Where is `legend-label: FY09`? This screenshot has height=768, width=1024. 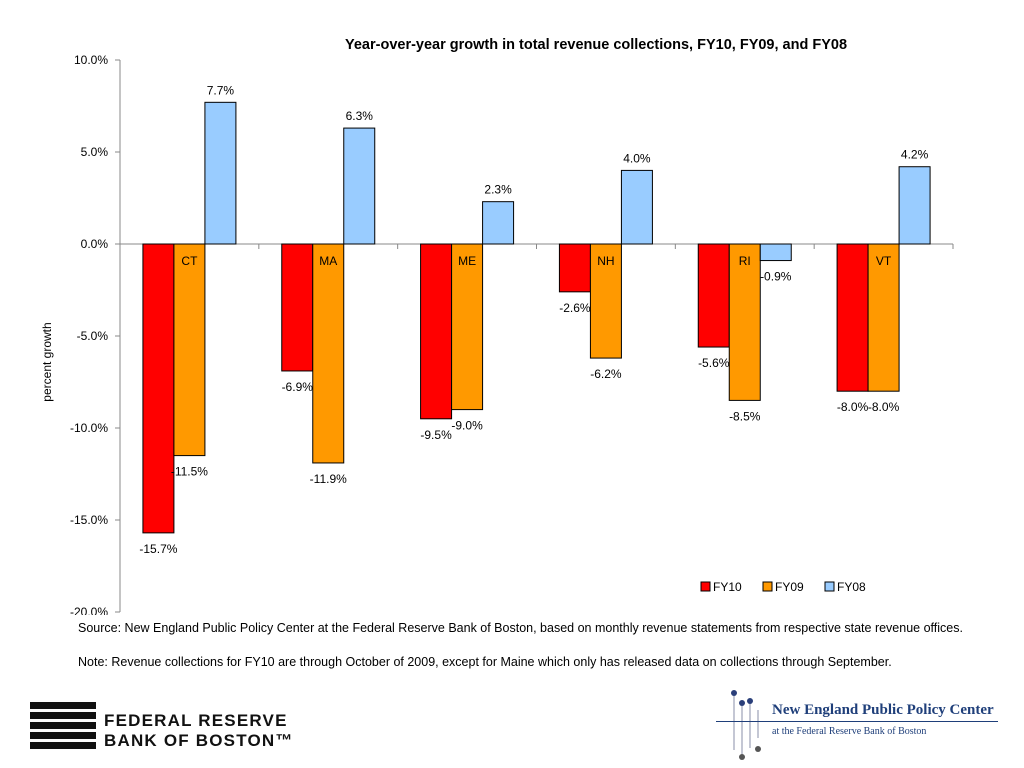
legend-label: FY09 is located at coordinates (789, 587).